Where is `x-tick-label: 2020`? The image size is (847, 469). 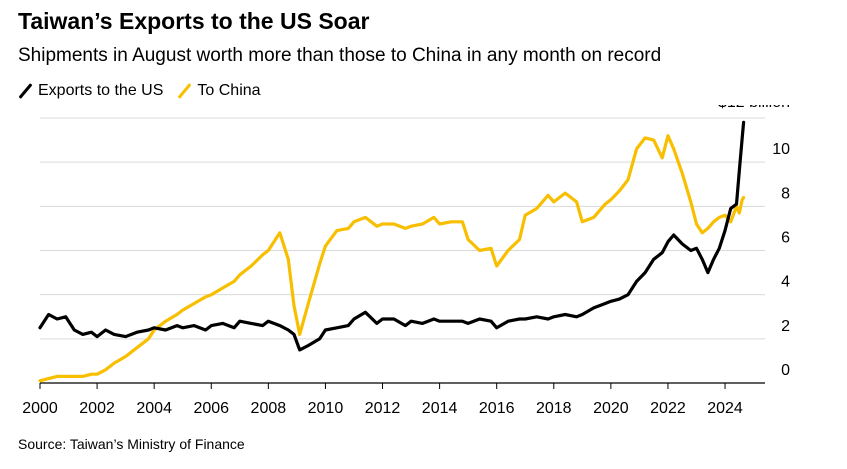
x-tick-label: 2020 is located at coordinates (611, 408).